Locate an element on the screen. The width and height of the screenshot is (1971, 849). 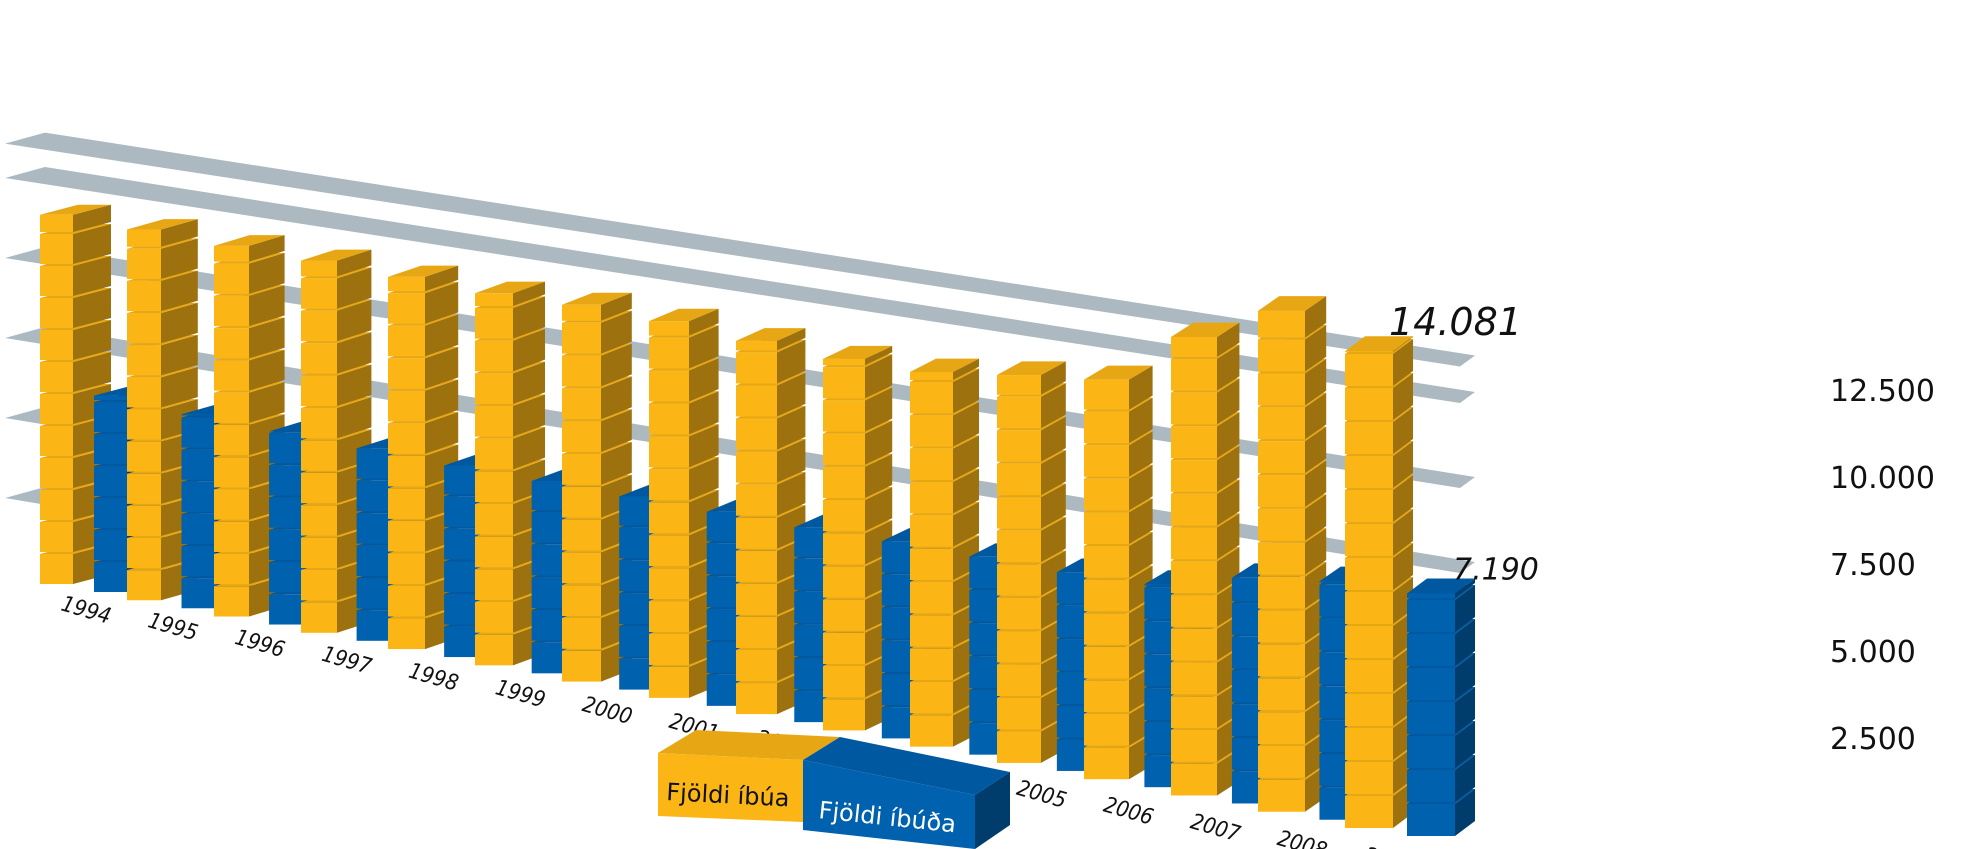
bar-Fjöldi íbúa-2008 is located at coordinates (1292, 554).